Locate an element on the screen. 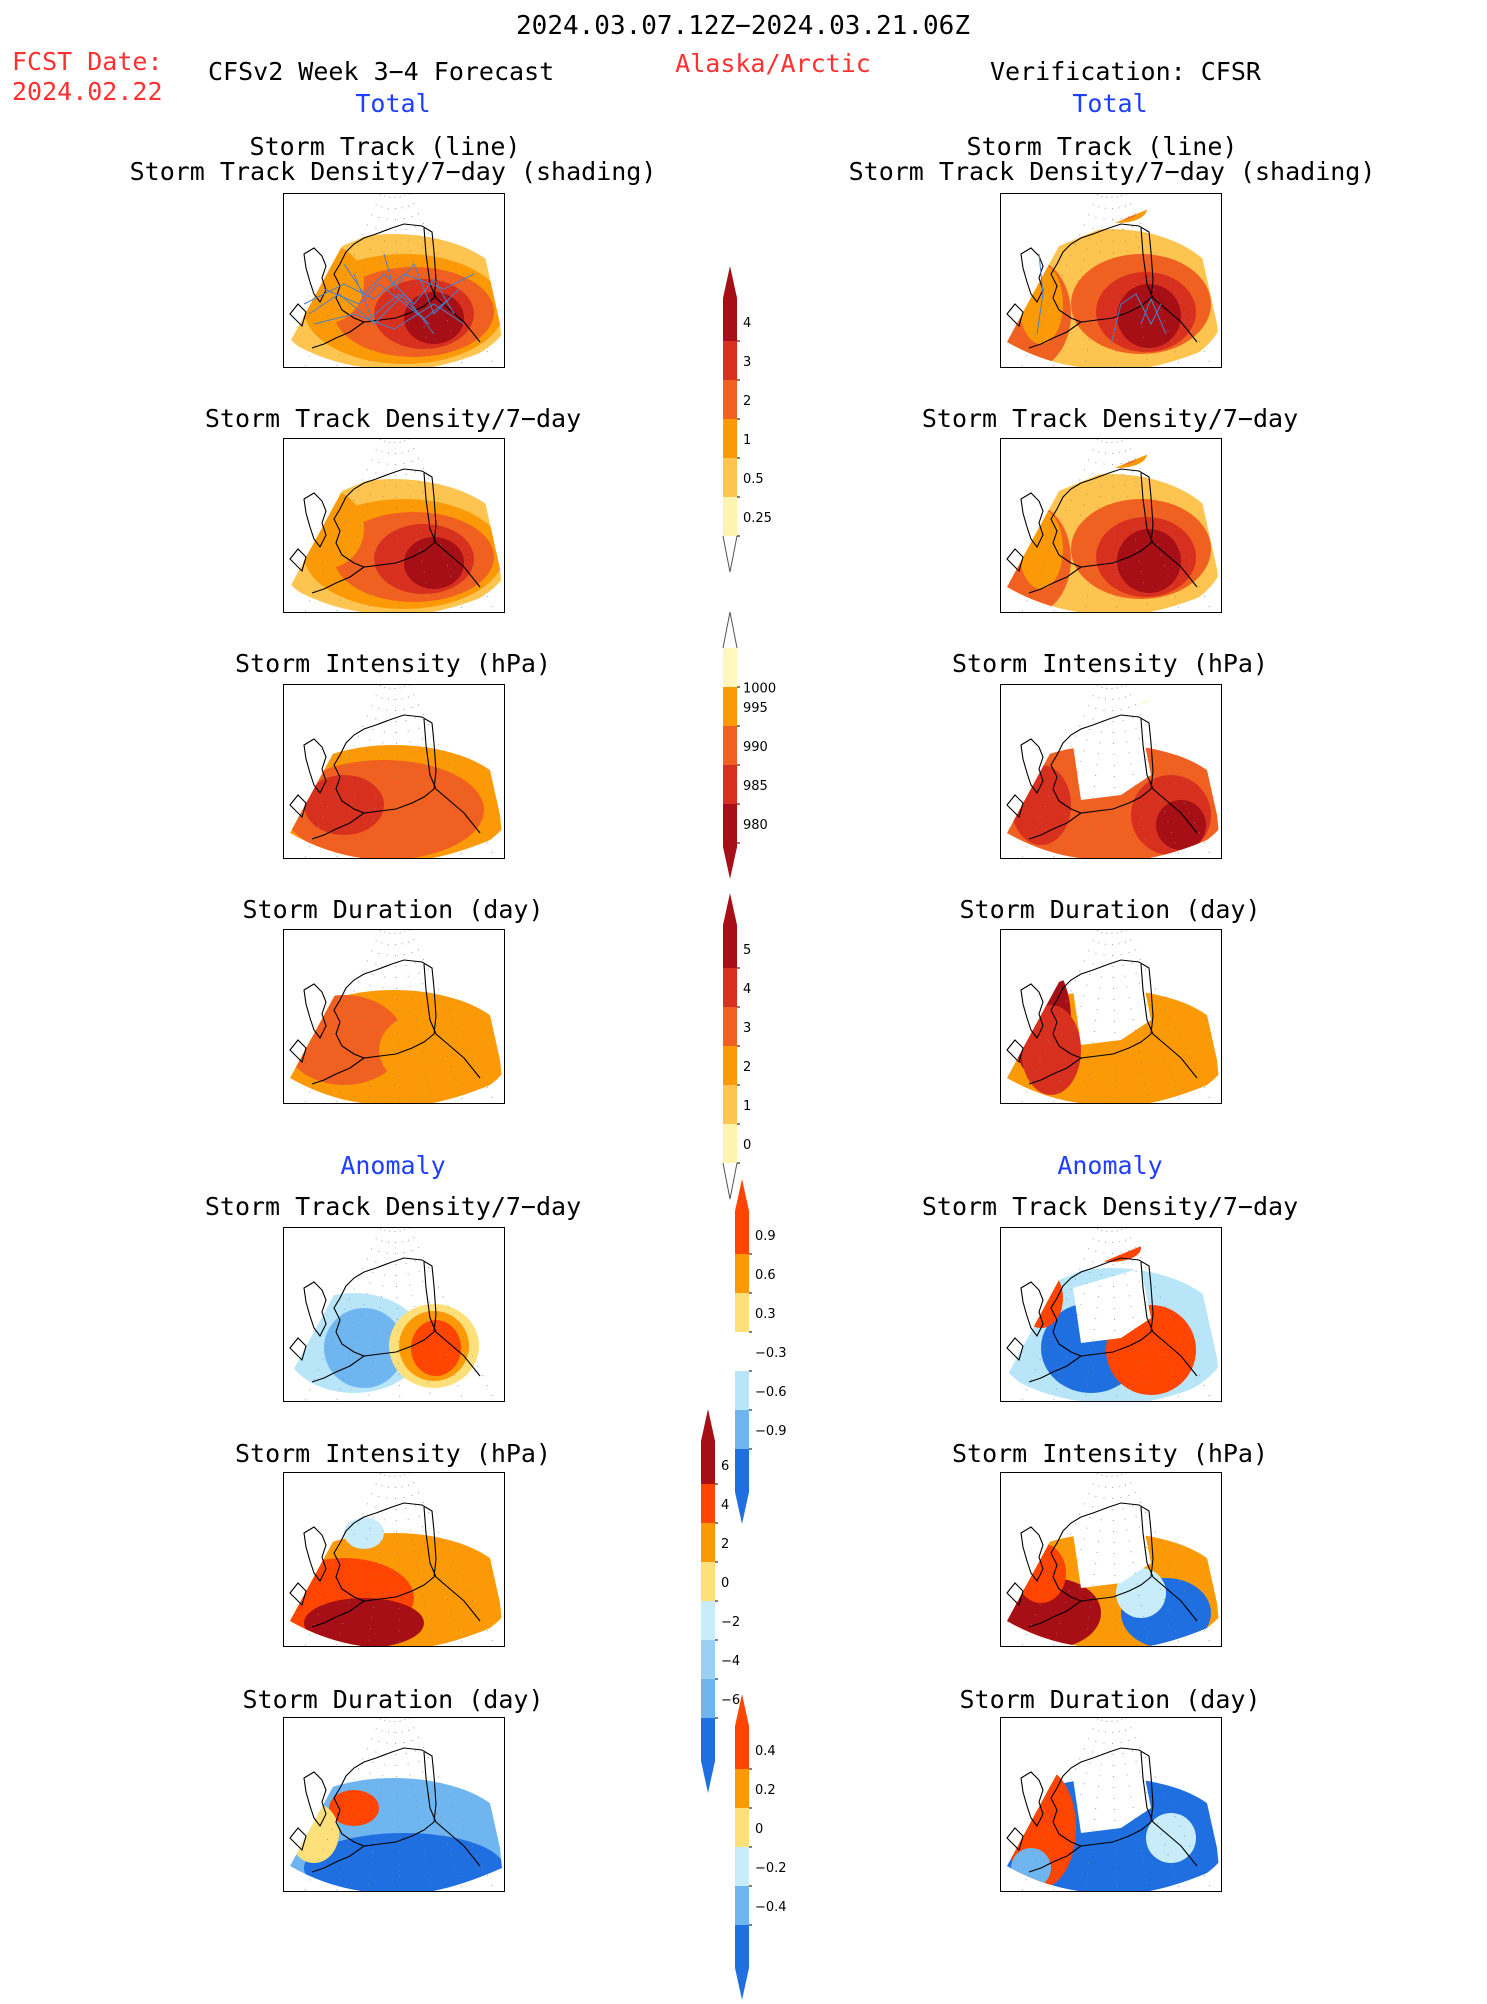  colorbar-label: 0 is located at coordinates (747, 1145).